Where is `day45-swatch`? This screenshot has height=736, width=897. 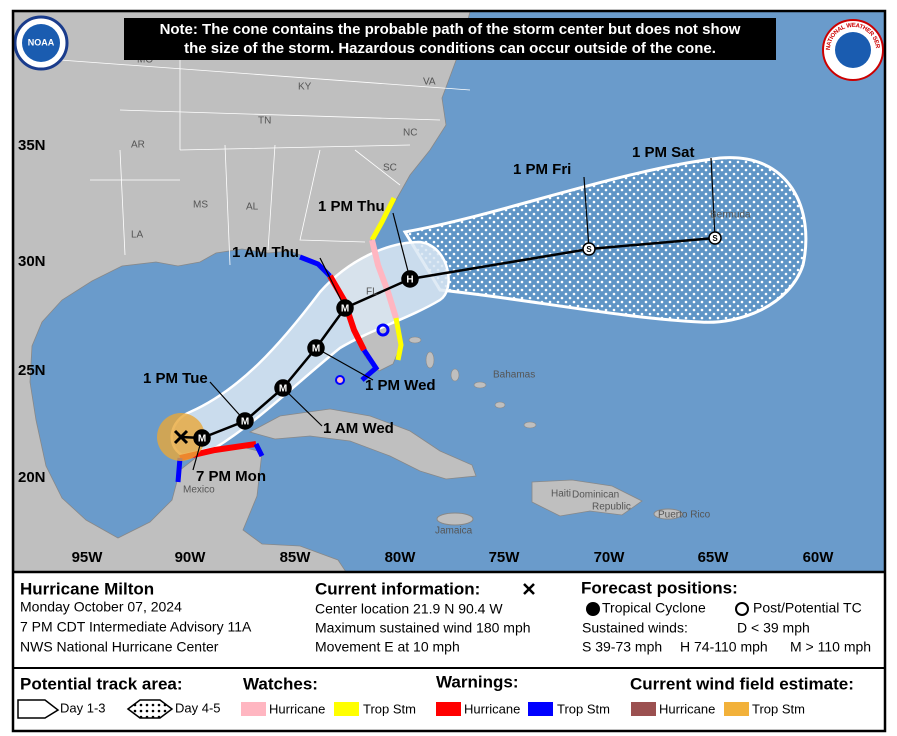
day45-swatch is located at coordinates (150, 709).